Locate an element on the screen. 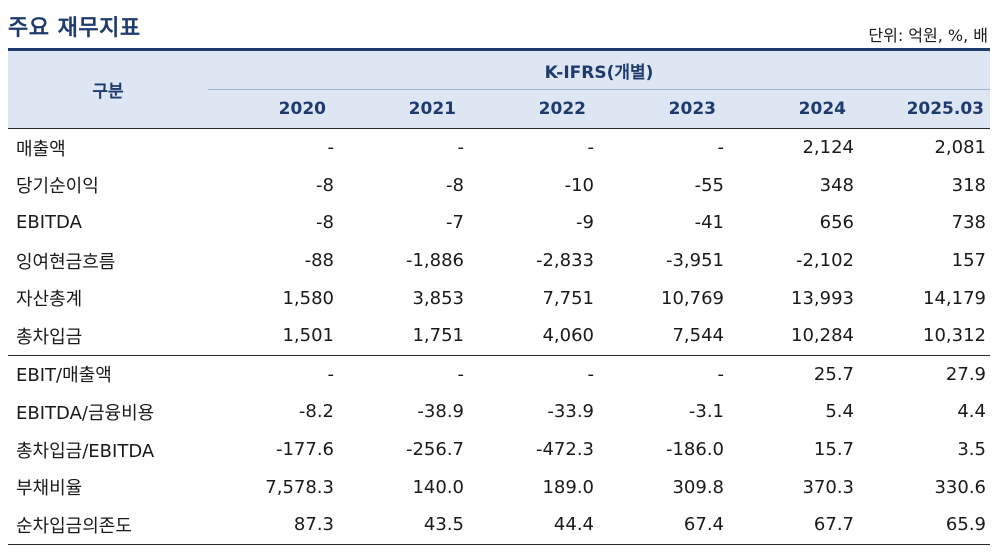 The width and height of the screenshot is (1002, 554). year-header: 2020 is located at coordinates (273, 109).